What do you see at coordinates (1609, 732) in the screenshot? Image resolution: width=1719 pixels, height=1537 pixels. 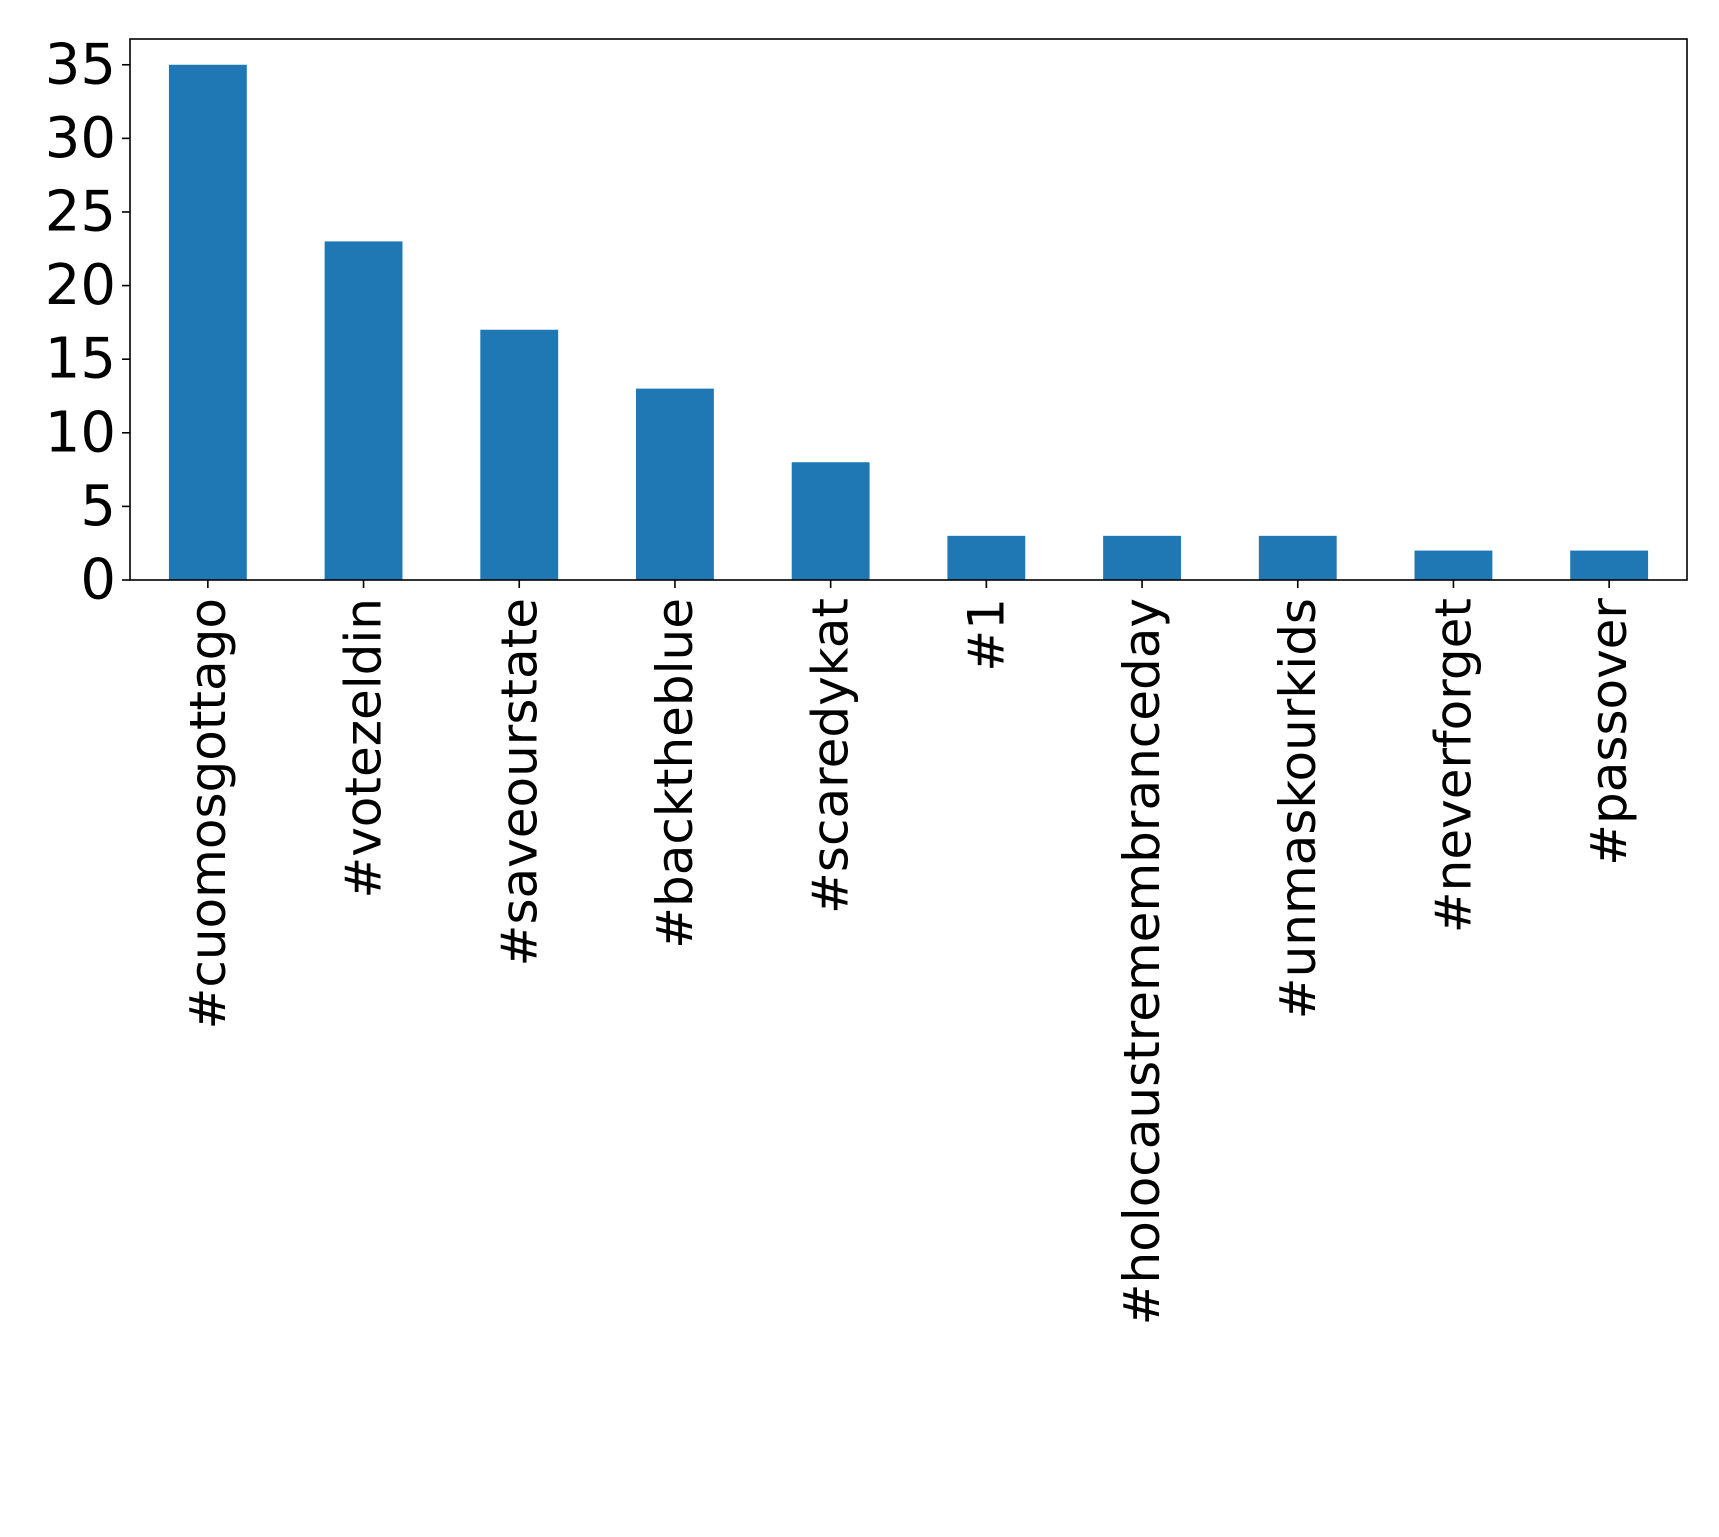 I see `x-tick-label: #passover` at bounding box center [1609, 732].